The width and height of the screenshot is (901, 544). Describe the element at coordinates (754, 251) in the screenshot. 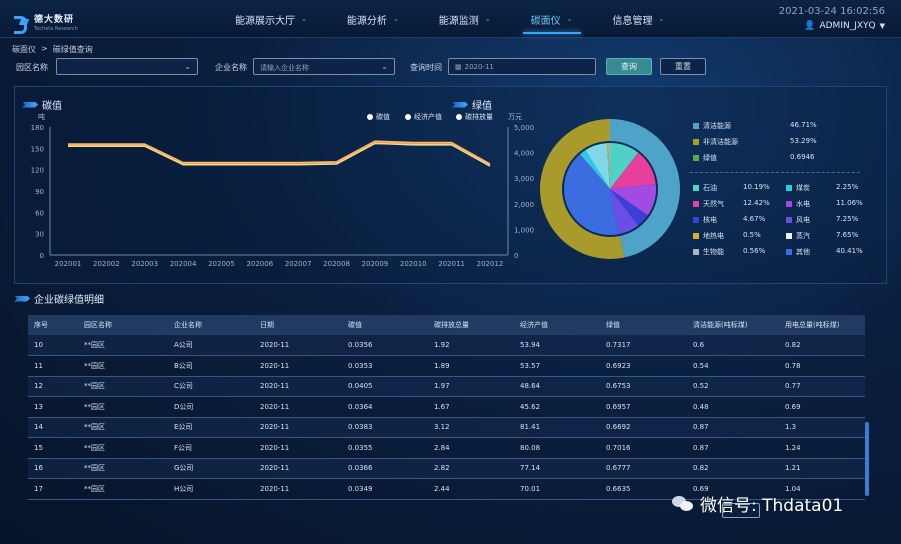

I see `legend-value: 0.56%` at that location.